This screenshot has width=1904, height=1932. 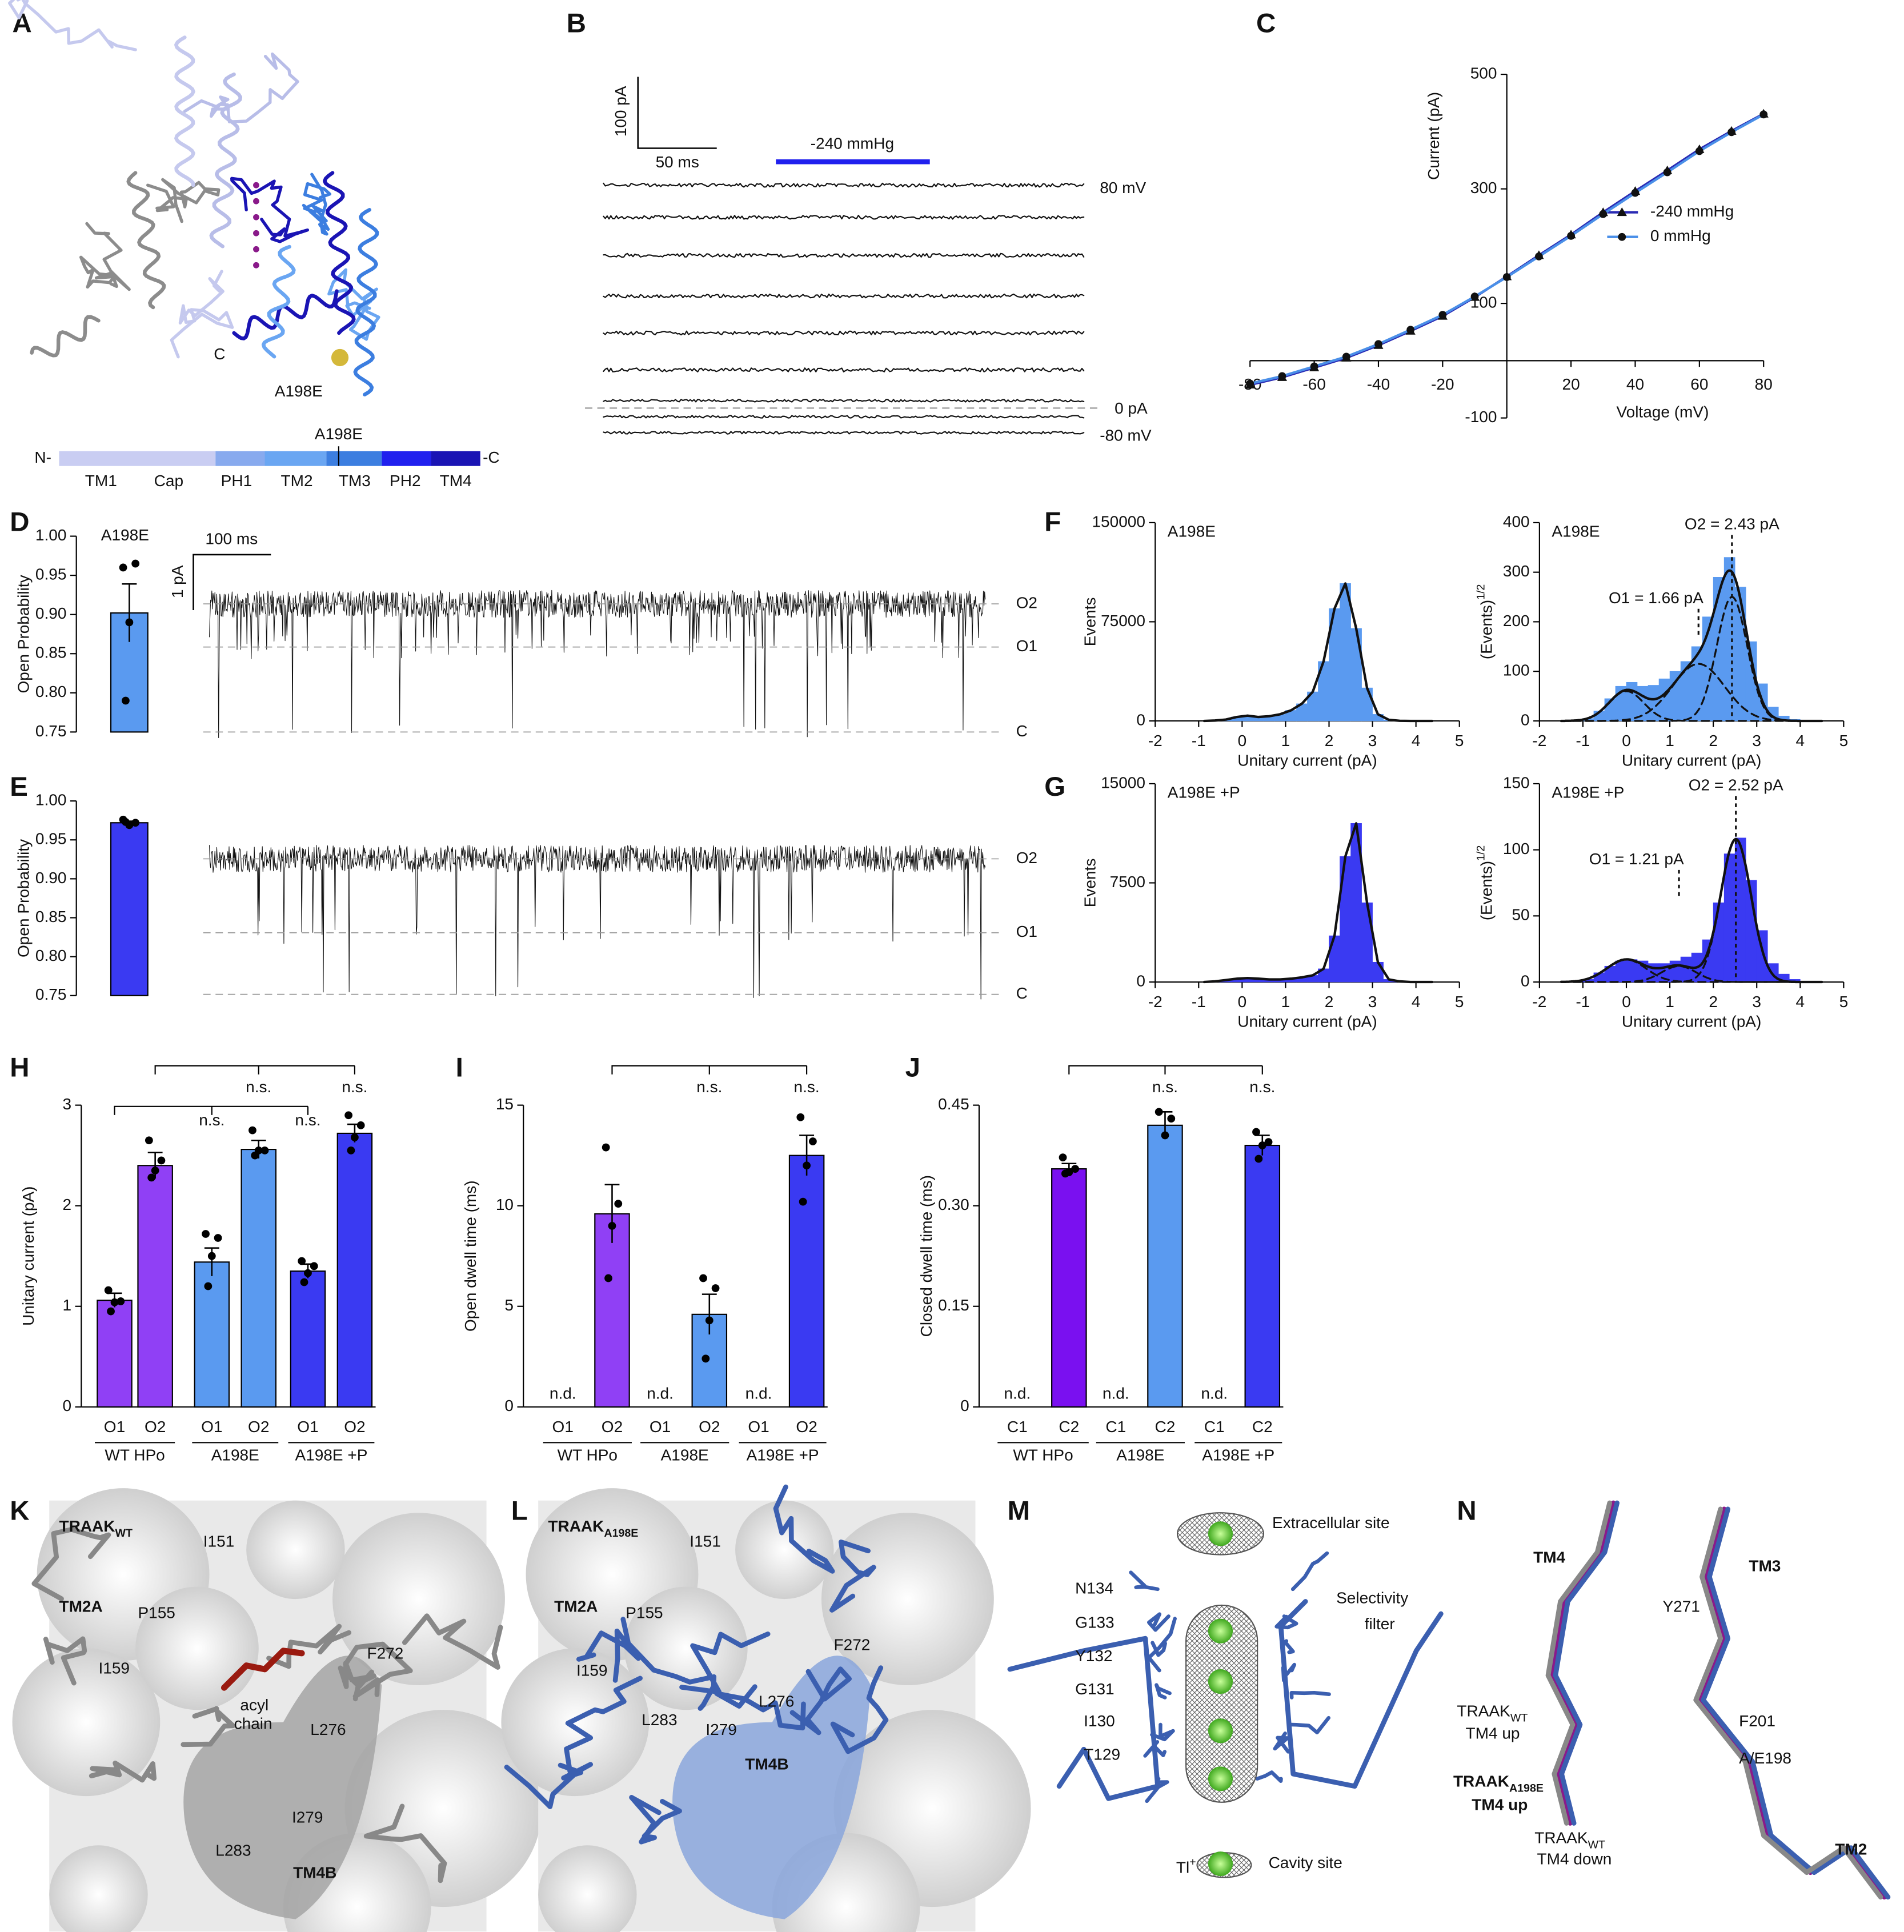 What do you see at coordinates (385, 1653) in the screenshot?
I see `structure-label: F272` at bounding box center [385, 1653].